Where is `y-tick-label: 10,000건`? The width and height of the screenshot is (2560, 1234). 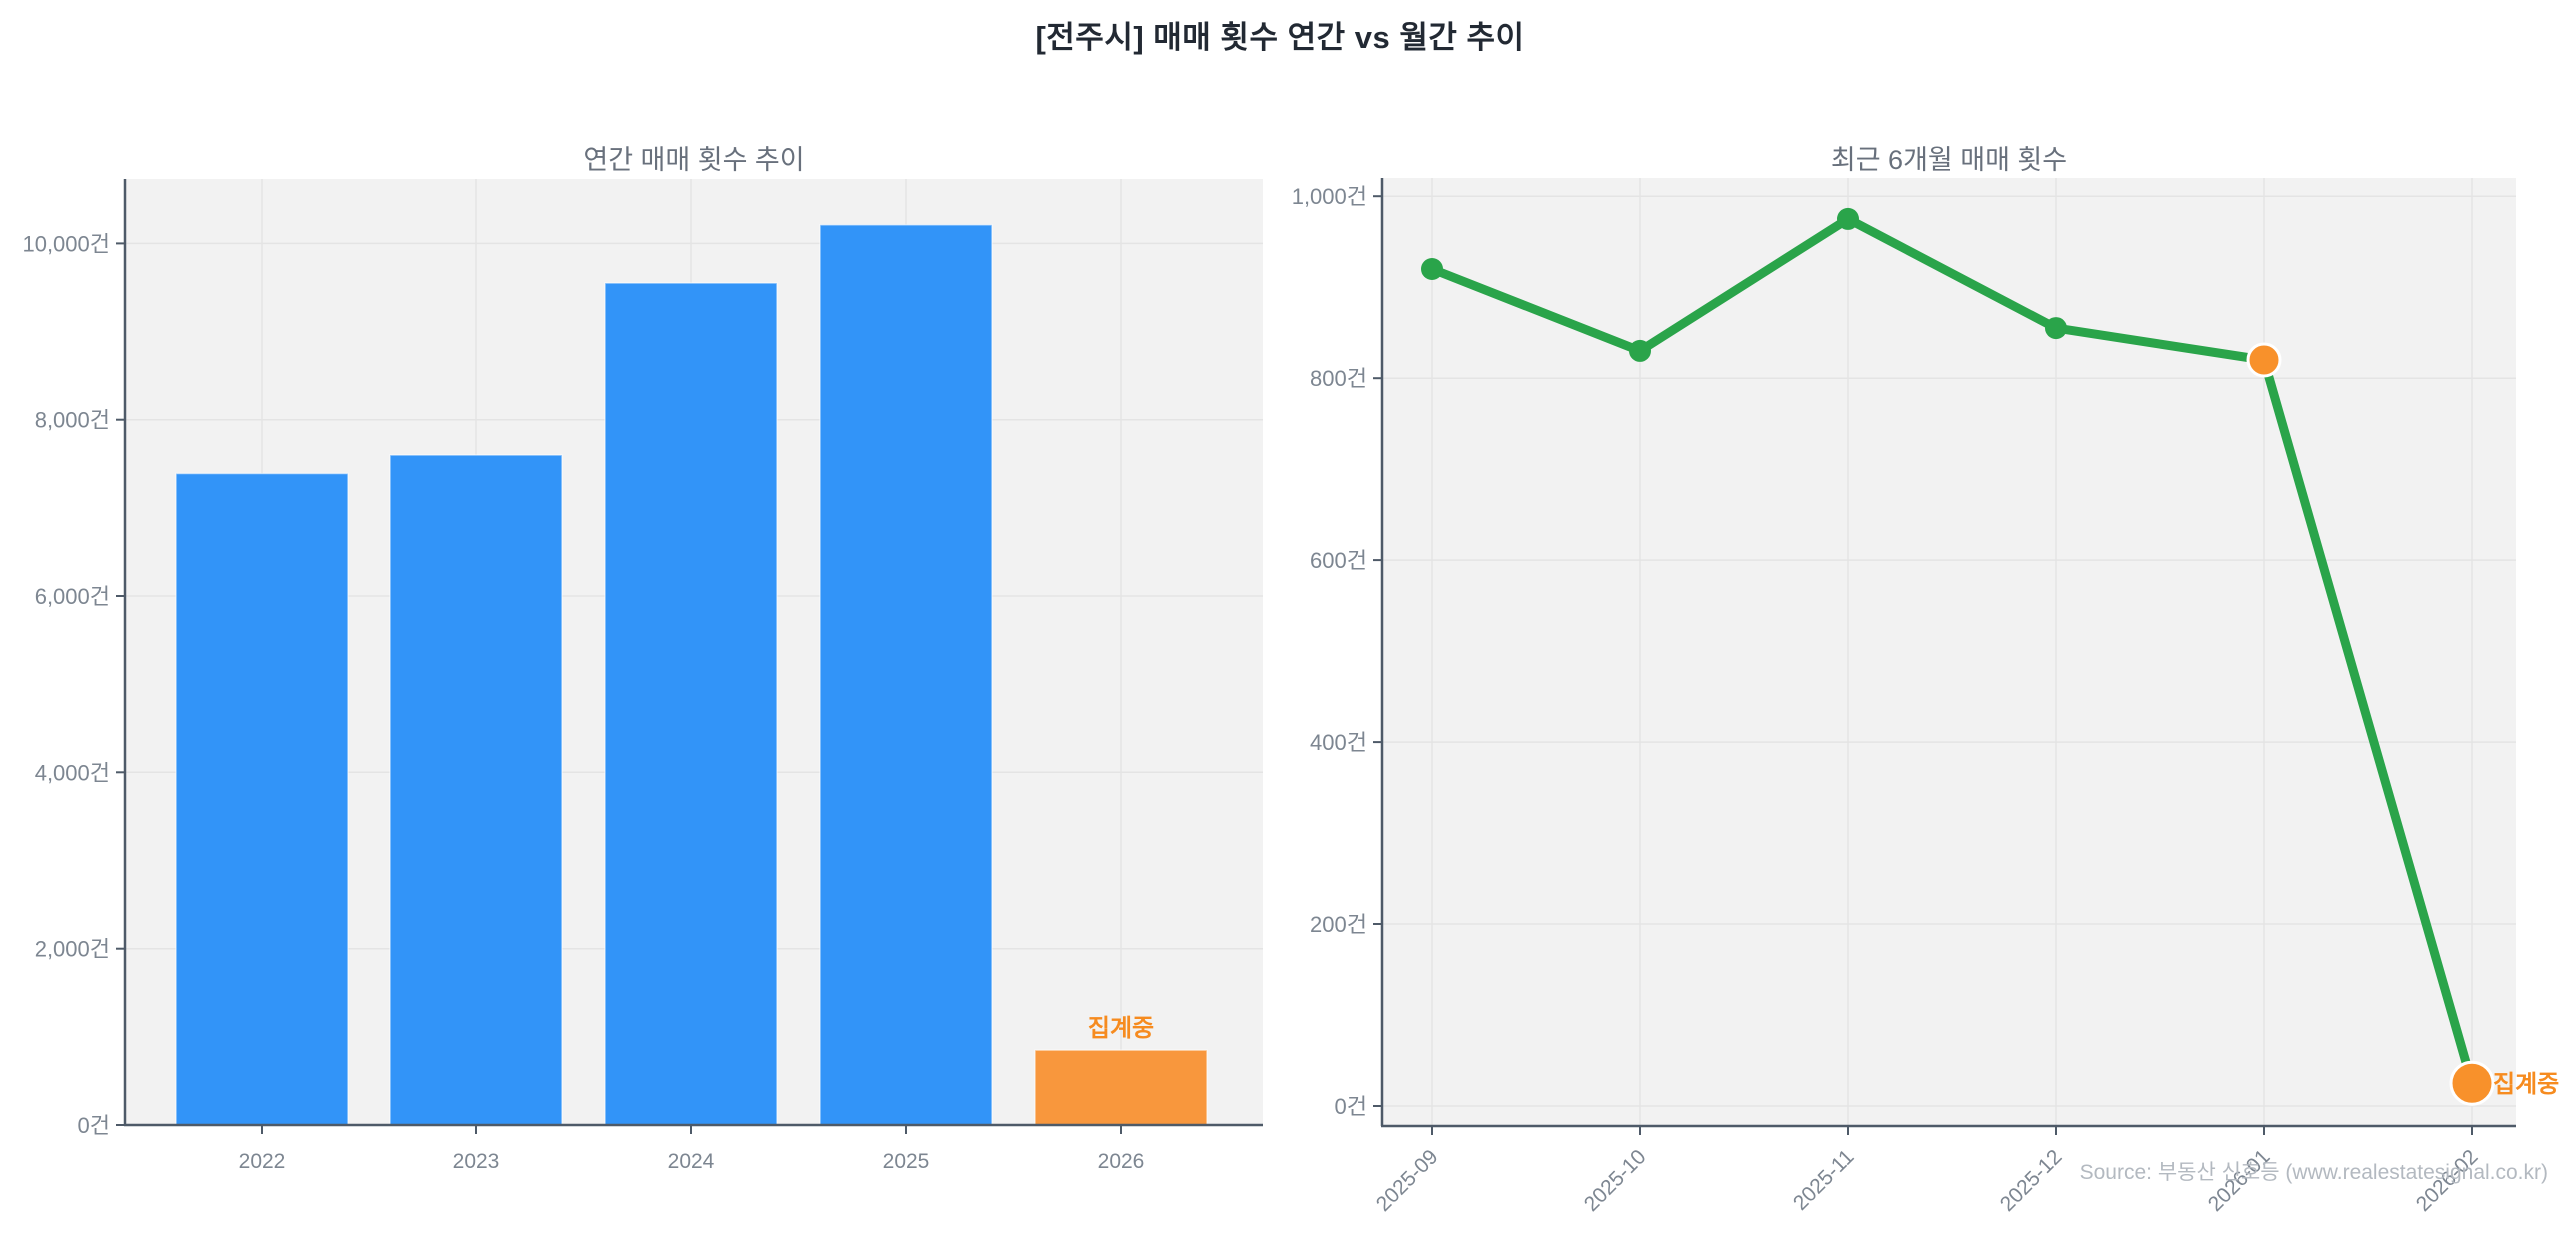 y-tick-label: 10,000건 is located at coordinates (66, 243).